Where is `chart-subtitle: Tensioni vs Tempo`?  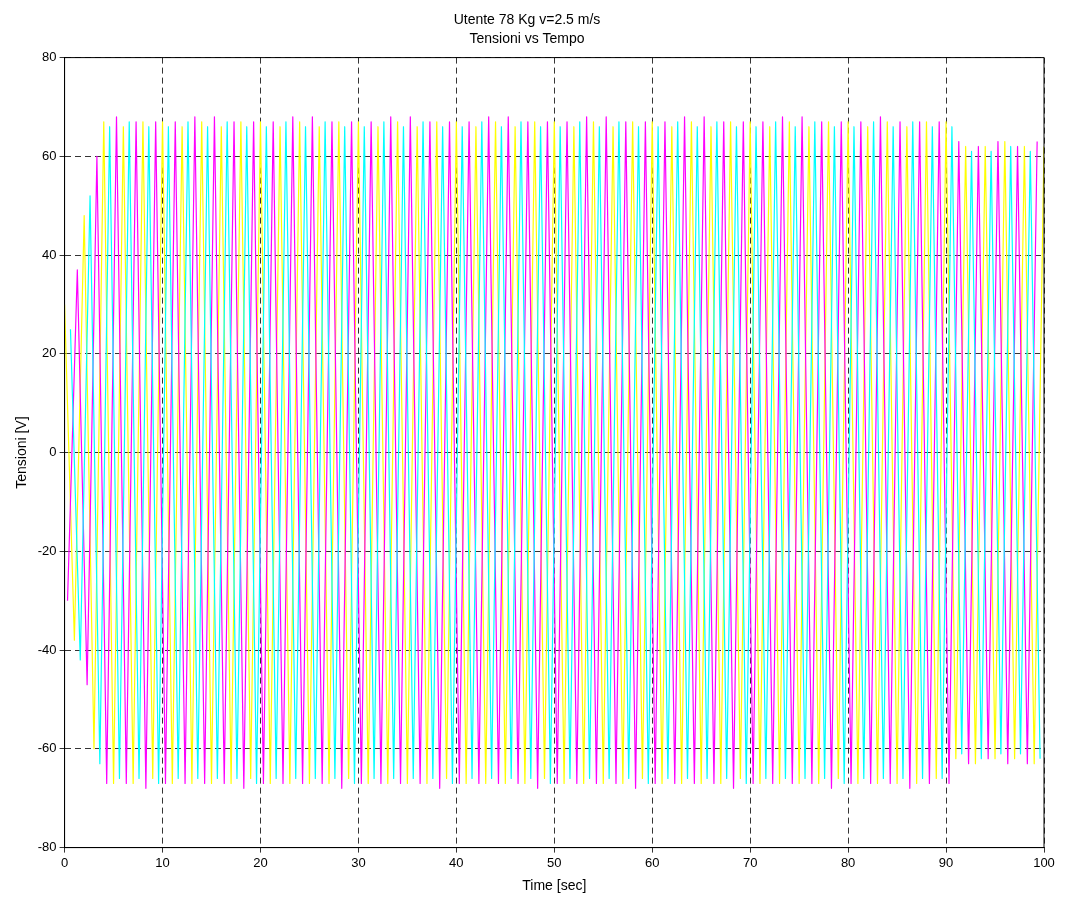 chart-subtitle: Tensioni vs Tempo is located at coordinates (527, 38).